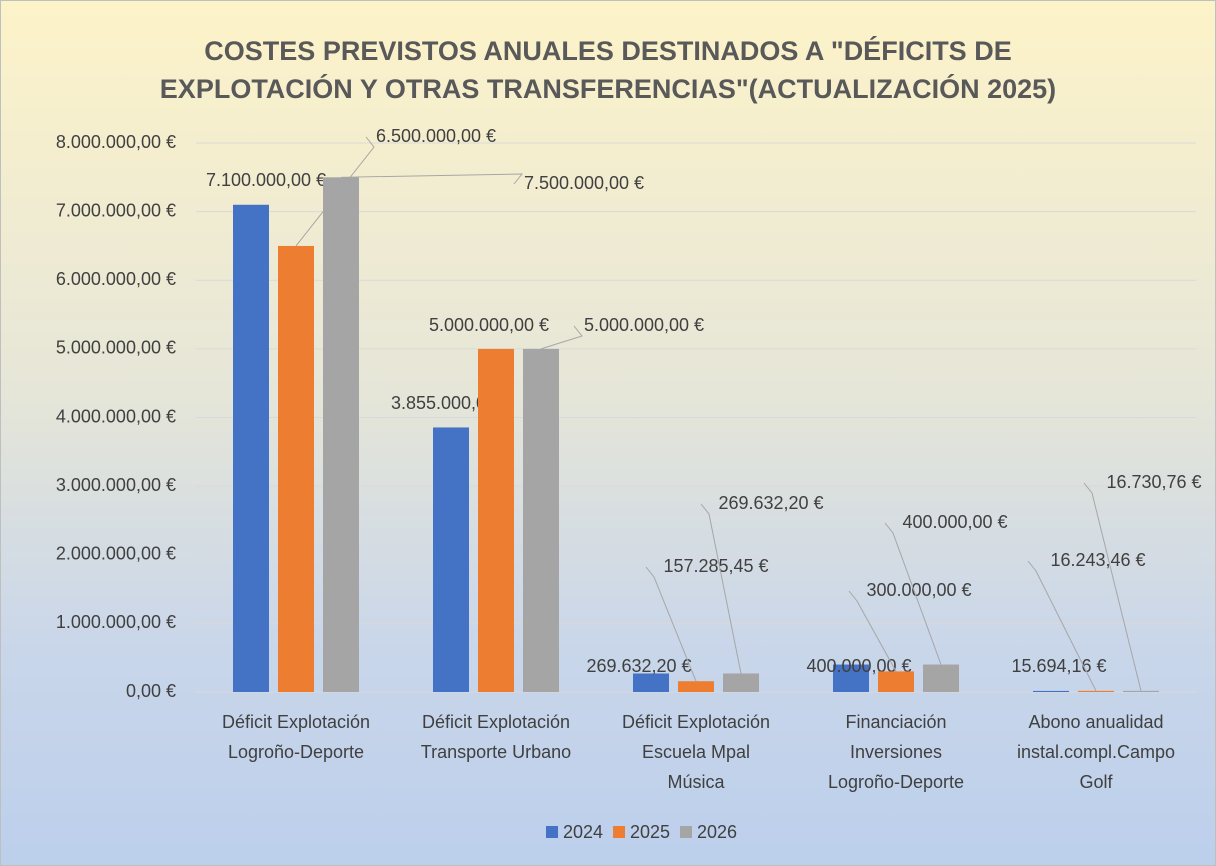 Image resolution: width=1216 pixels, height=866 pixels. I want to click on data-label: 6.500.000,00 €, so click(436, 136).